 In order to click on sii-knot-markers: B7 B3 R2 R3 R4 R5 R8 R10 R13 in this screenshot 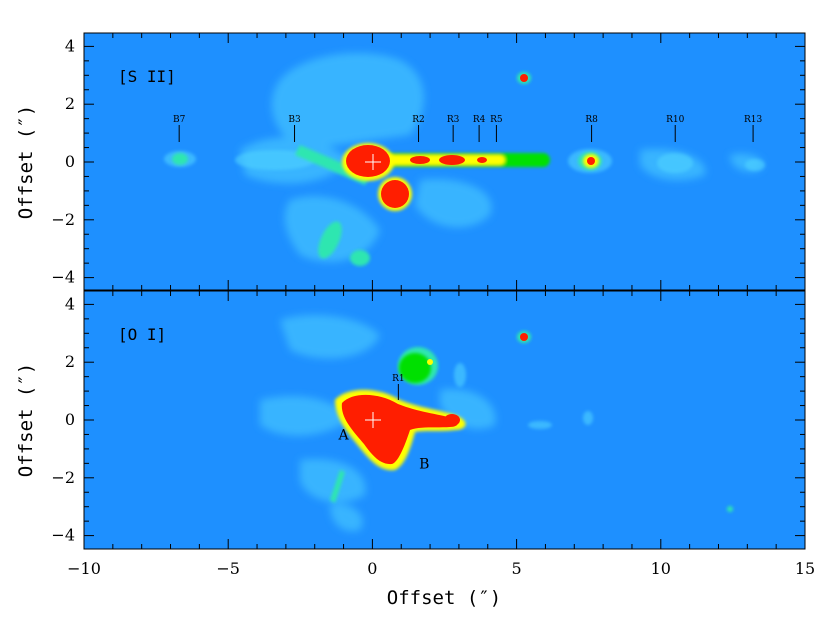, I will do `click(467, 128)`.